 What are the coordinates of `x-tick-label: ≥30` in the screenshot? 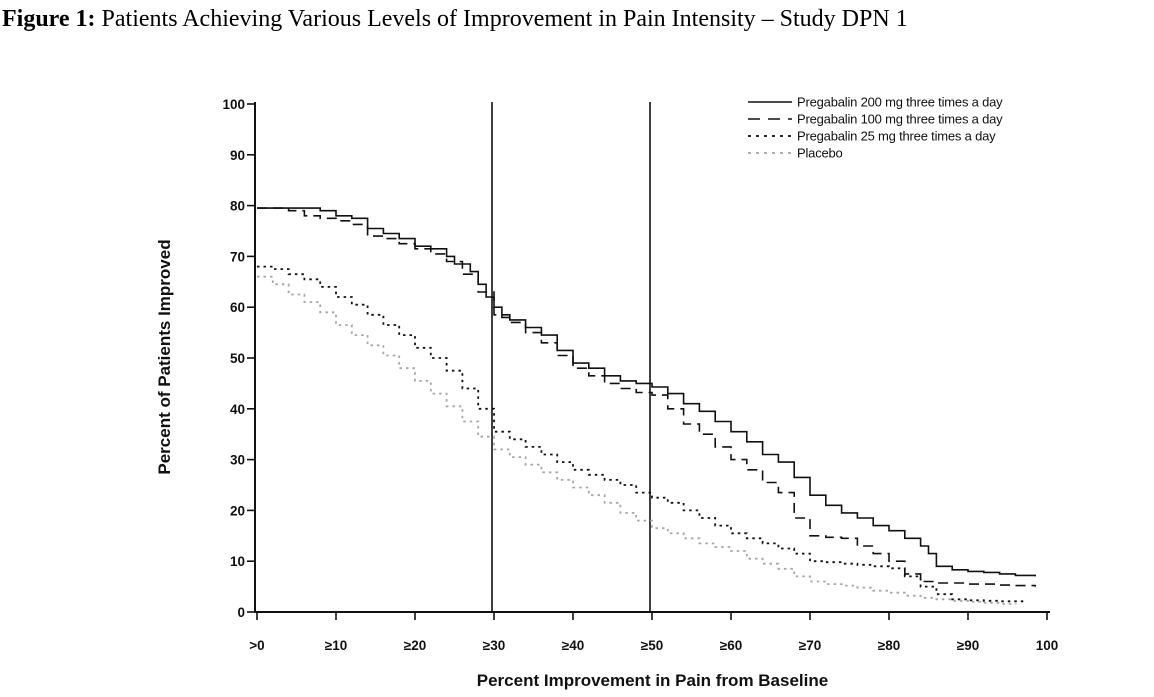 It's located at (494, 645).